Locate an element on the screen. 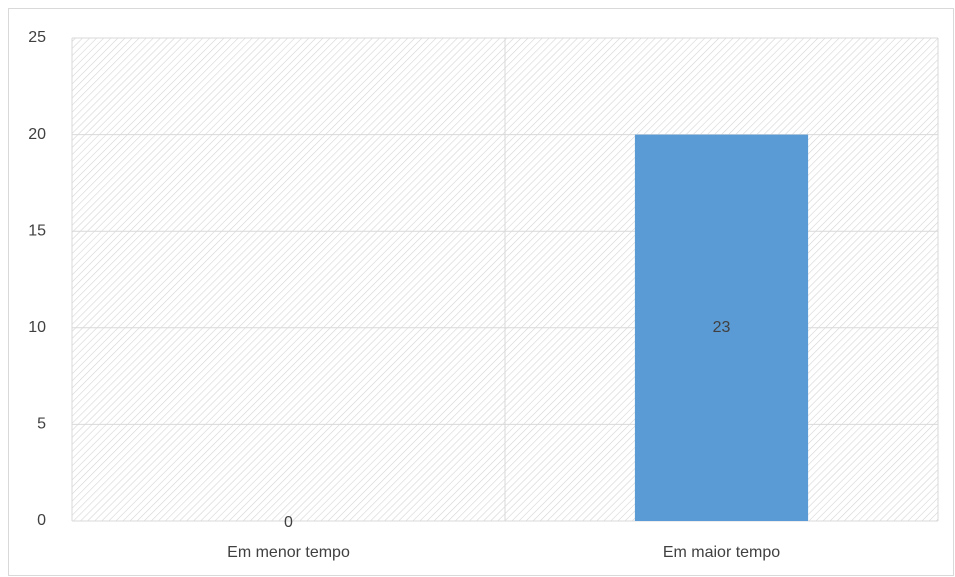 The height and width of the screenshot is (577, 955). y-tick-label: 0 is located at coordinates (41, 520).